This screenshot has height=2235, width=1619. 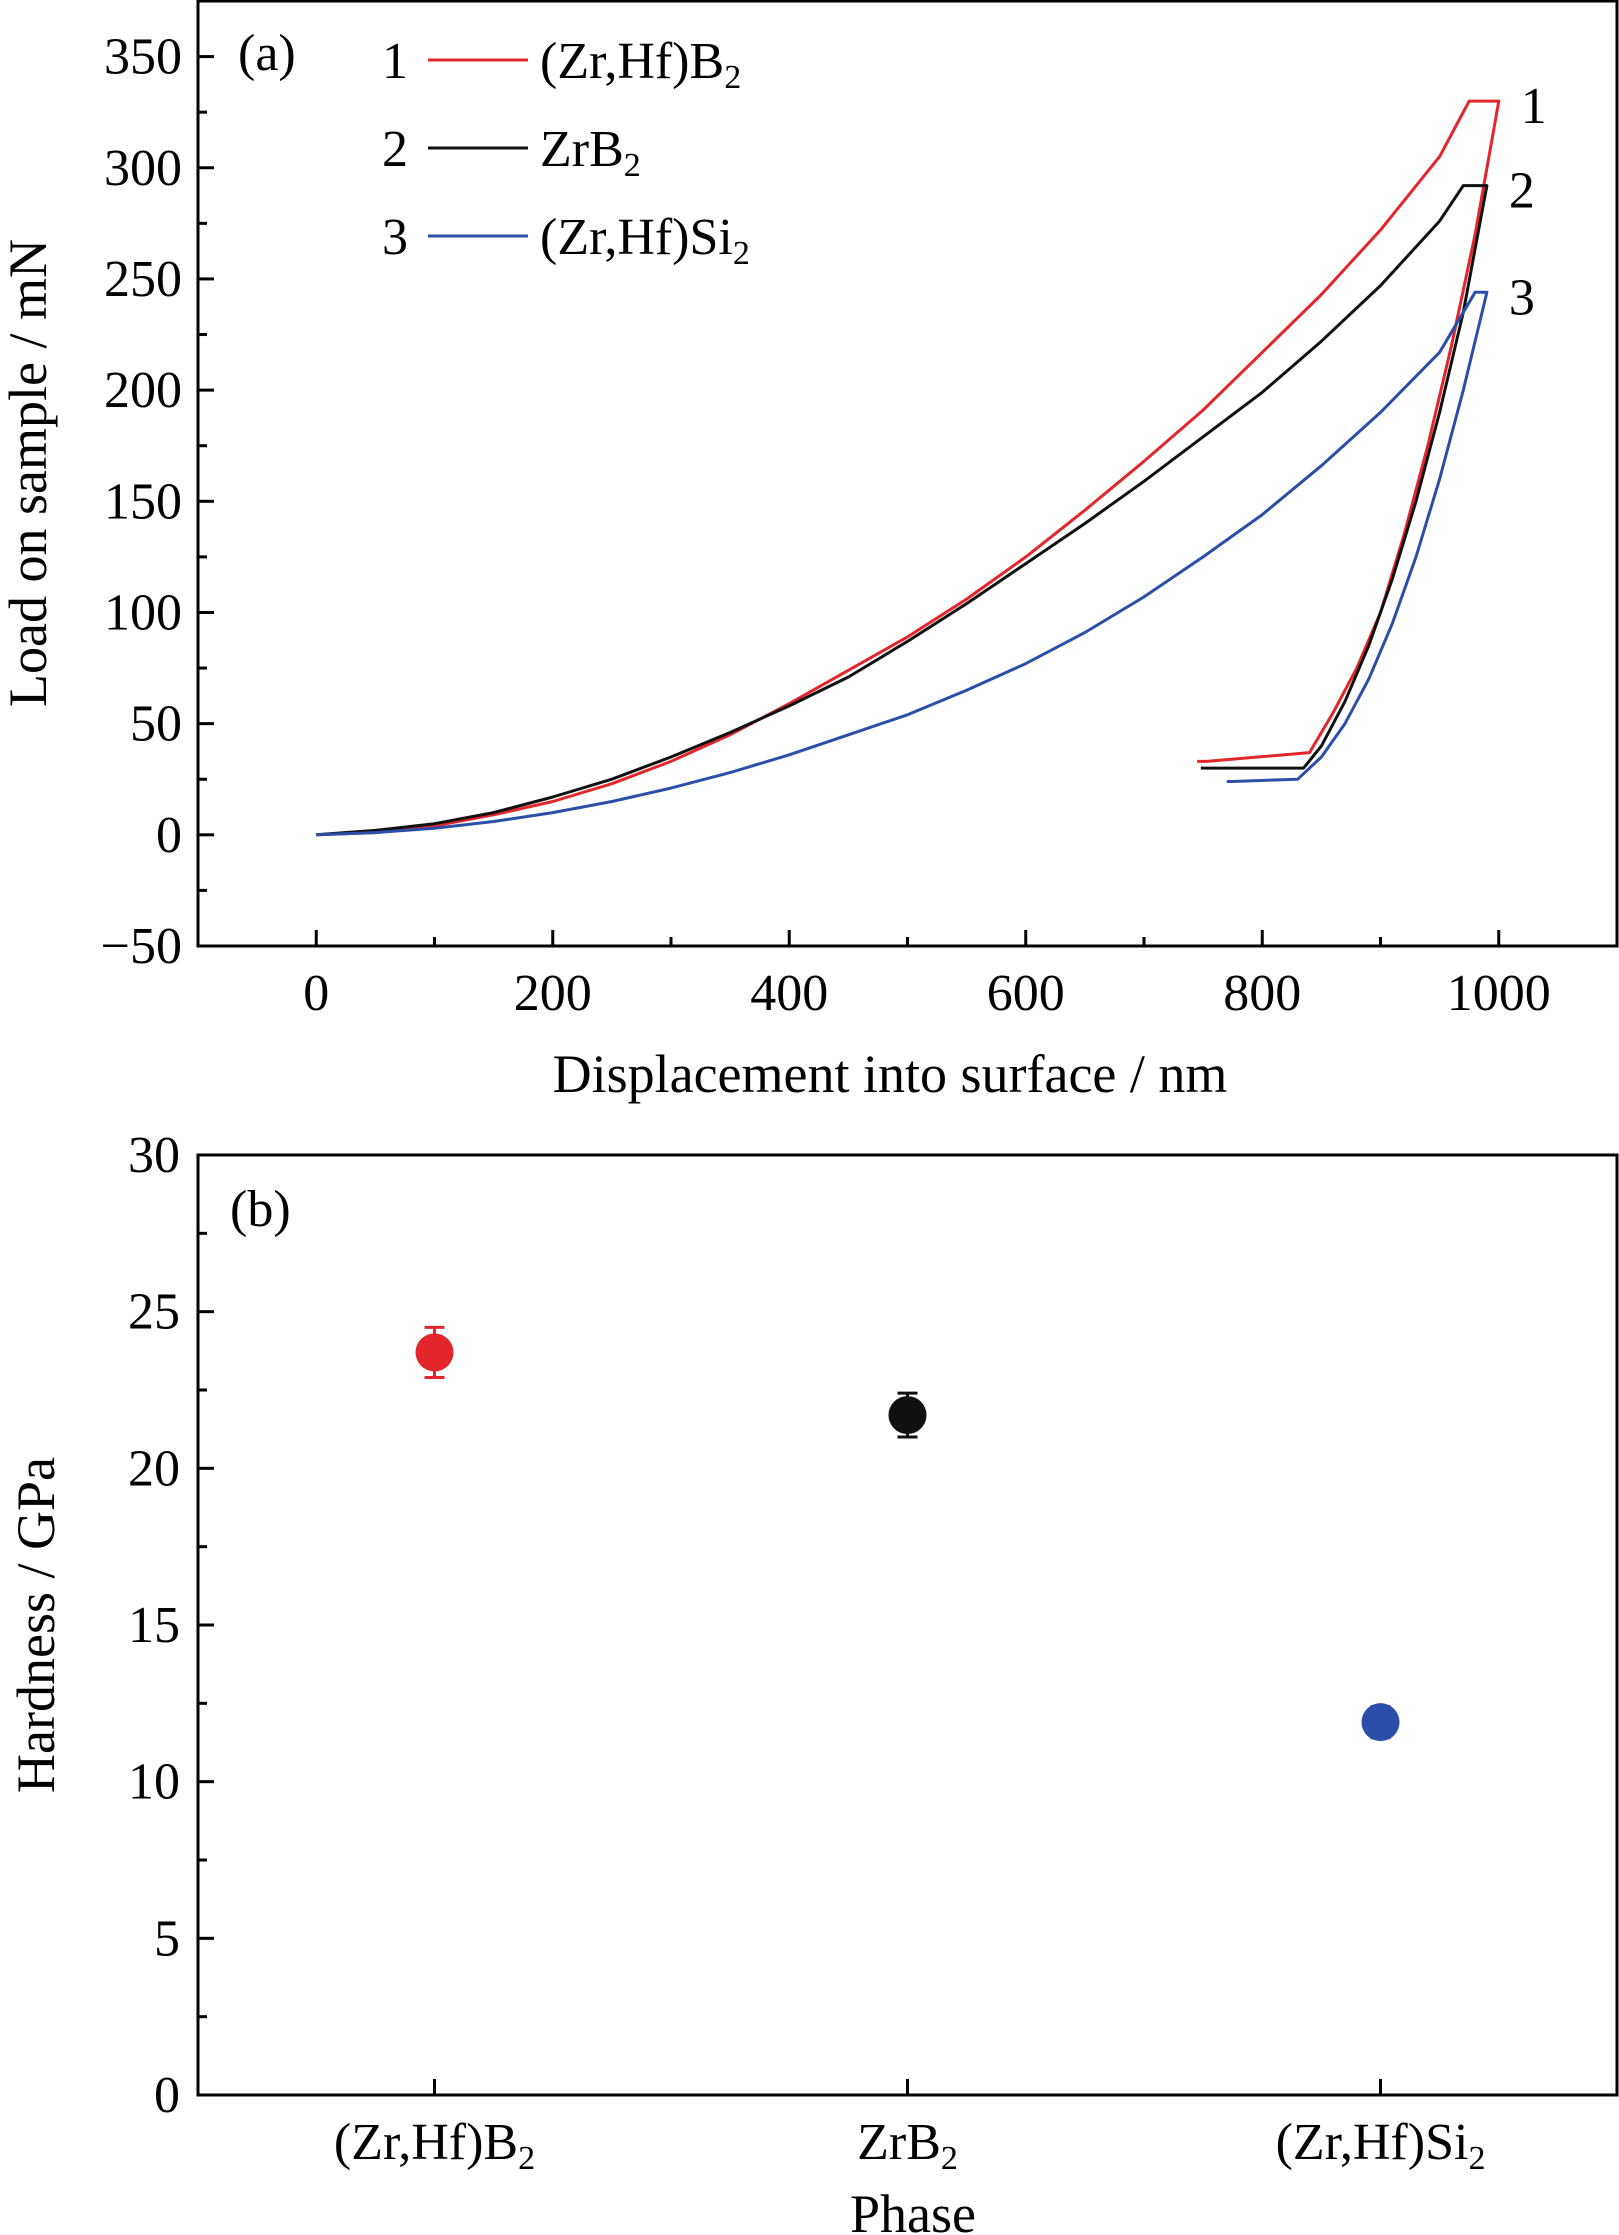 I want to click on x-category-label: ZrB2, so click(x=907, y=2145).